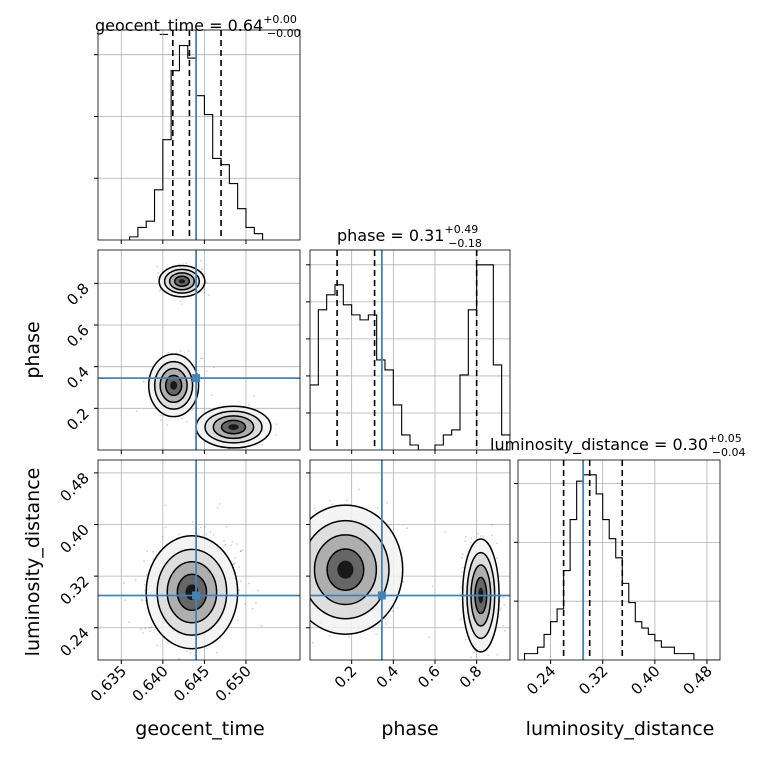  What do you see at coordinates (471, 677) in the screenshot?
I see `xtick-label-phase: 0.8` at bounding box center [471, 677].